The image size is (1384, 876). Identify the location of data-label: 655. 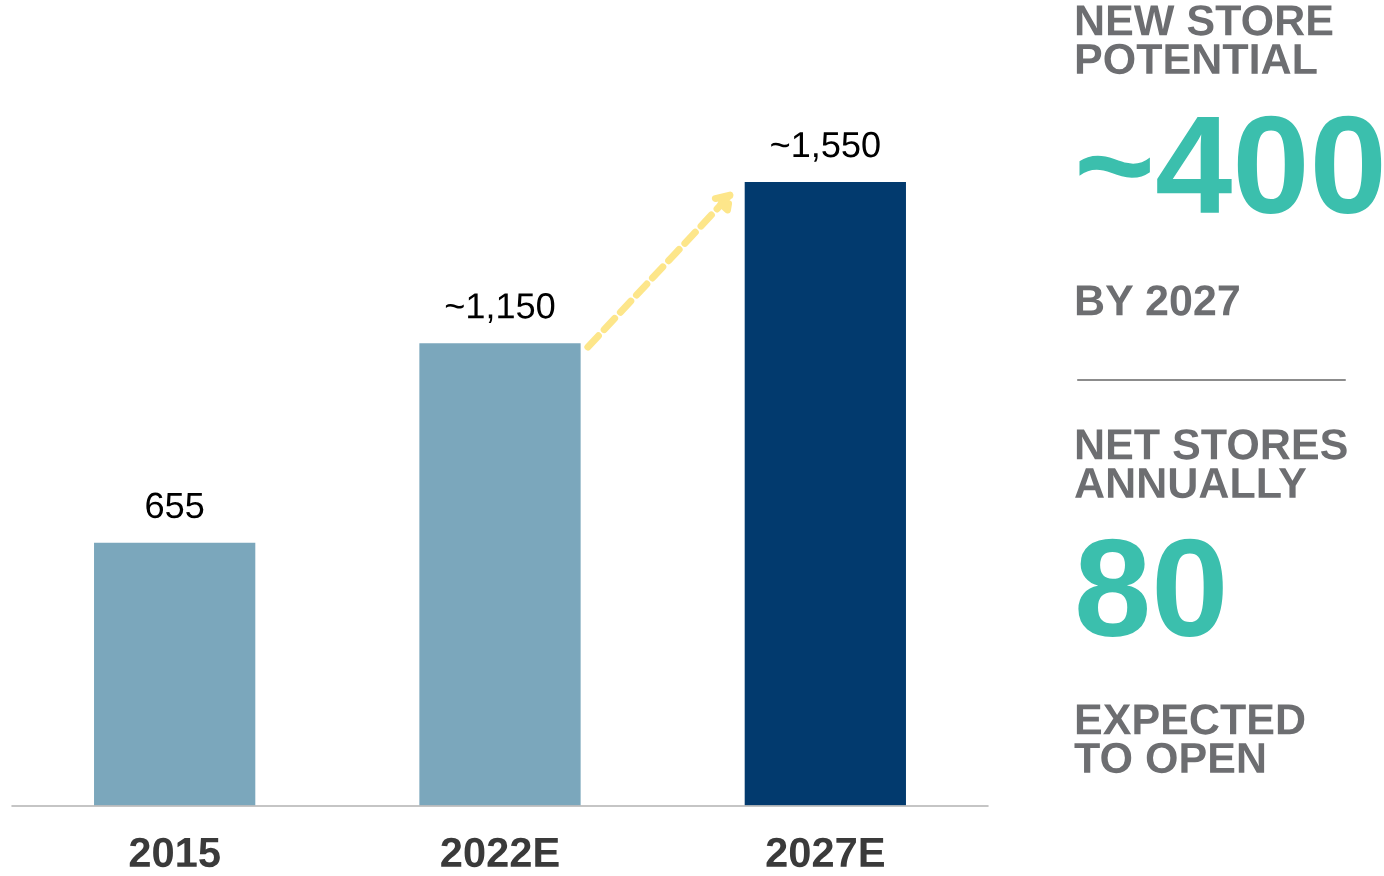
(175, 505).